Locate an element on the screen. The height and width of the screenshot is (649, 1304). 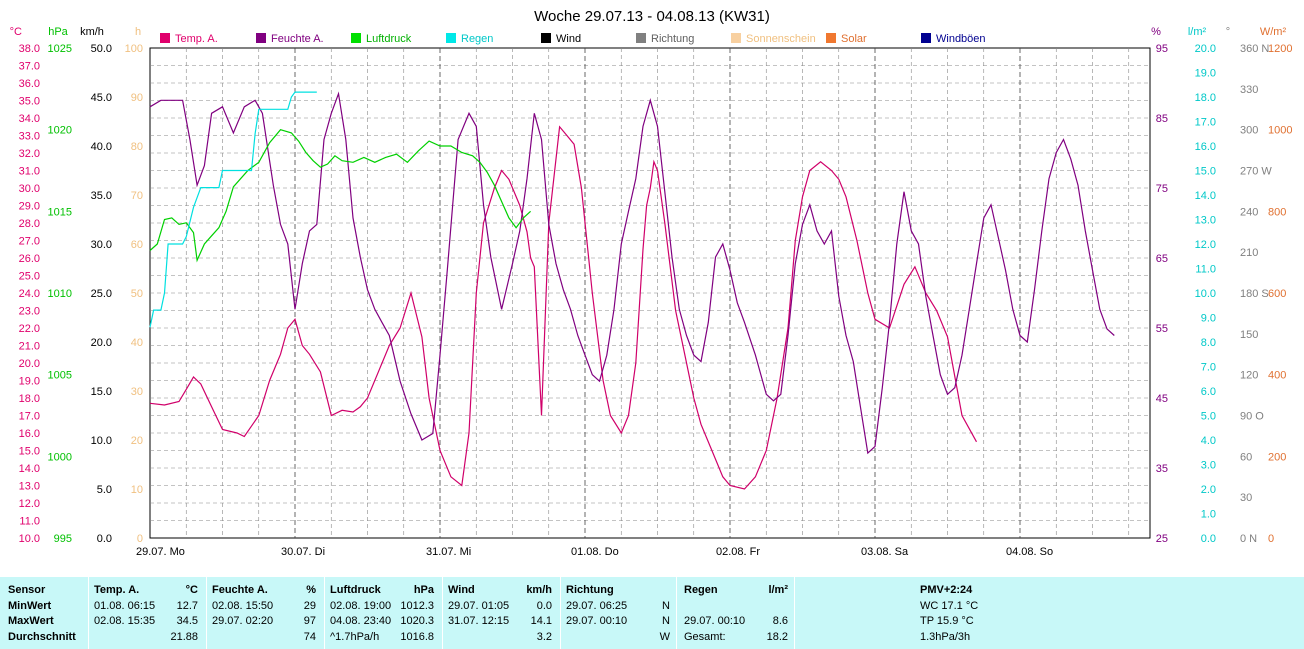
y-tick-label-sun: 10 is located at coordinates (137, 490).